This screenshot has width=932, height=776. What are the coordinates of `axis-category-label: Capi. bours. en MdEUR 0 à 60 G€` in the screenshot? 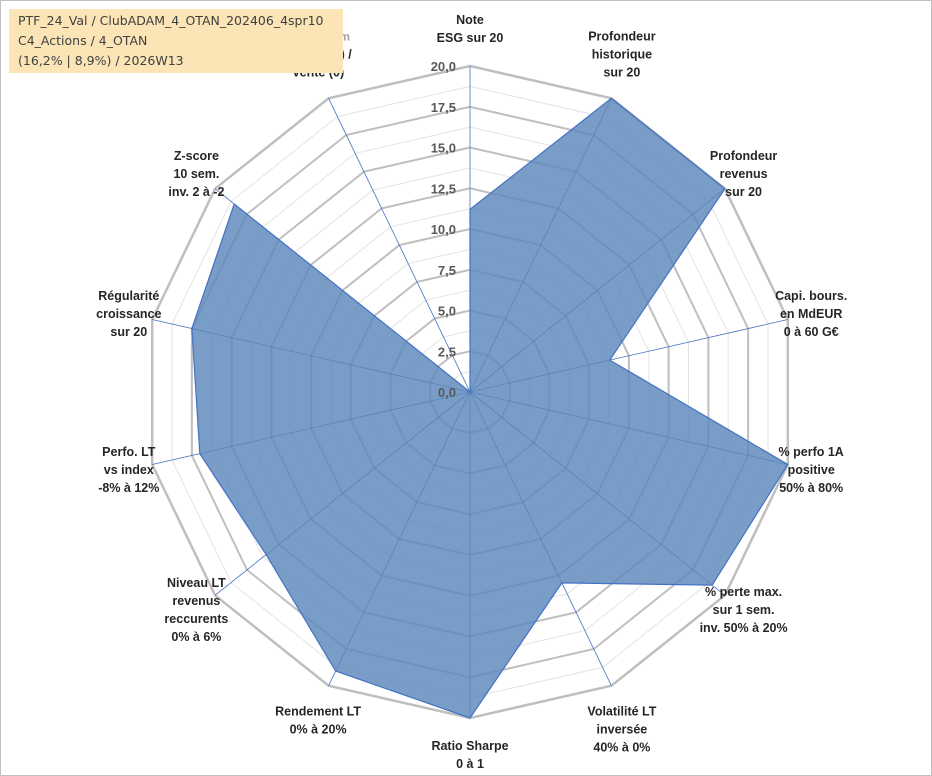 It's located at (811, 314).